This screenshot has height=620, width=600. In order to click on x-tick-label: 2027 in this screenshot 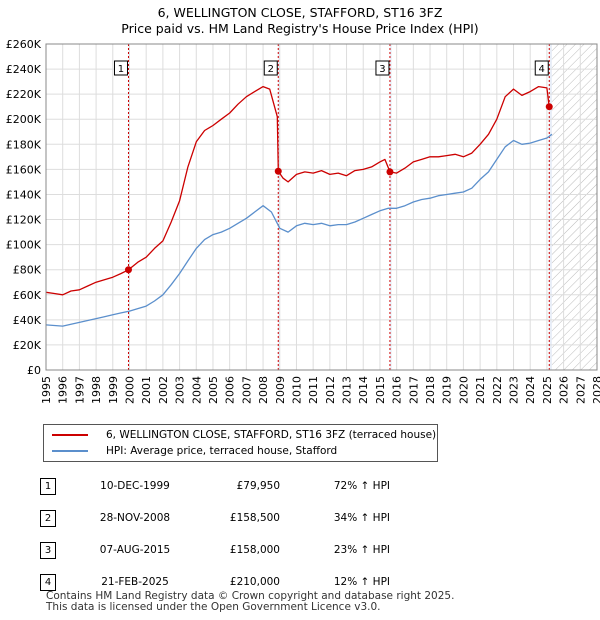, I will do `click(580, 390)`.